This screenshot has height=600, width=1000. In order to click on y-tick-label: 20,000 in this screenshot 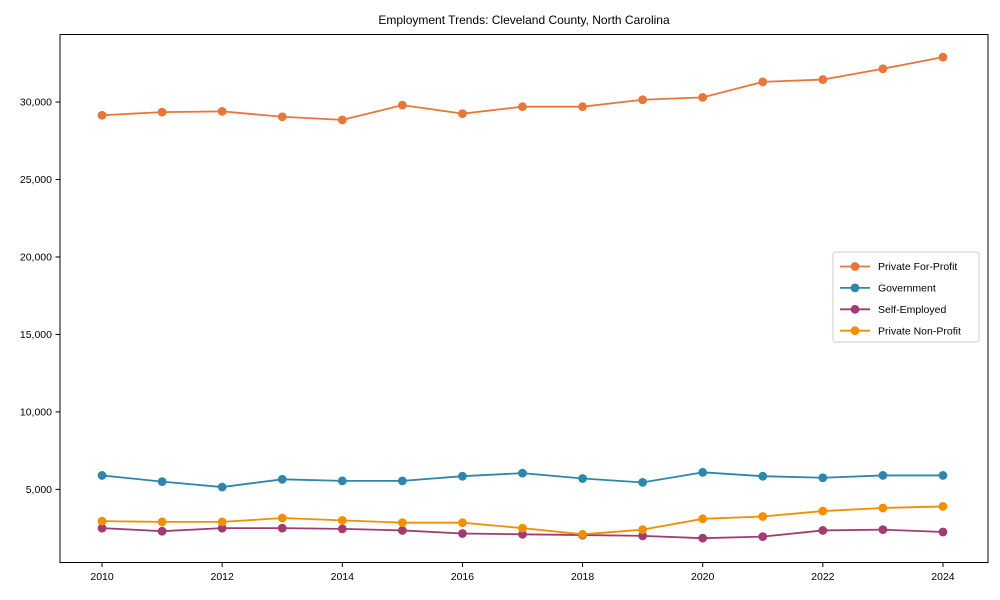, I will do `click(36, 258)`.